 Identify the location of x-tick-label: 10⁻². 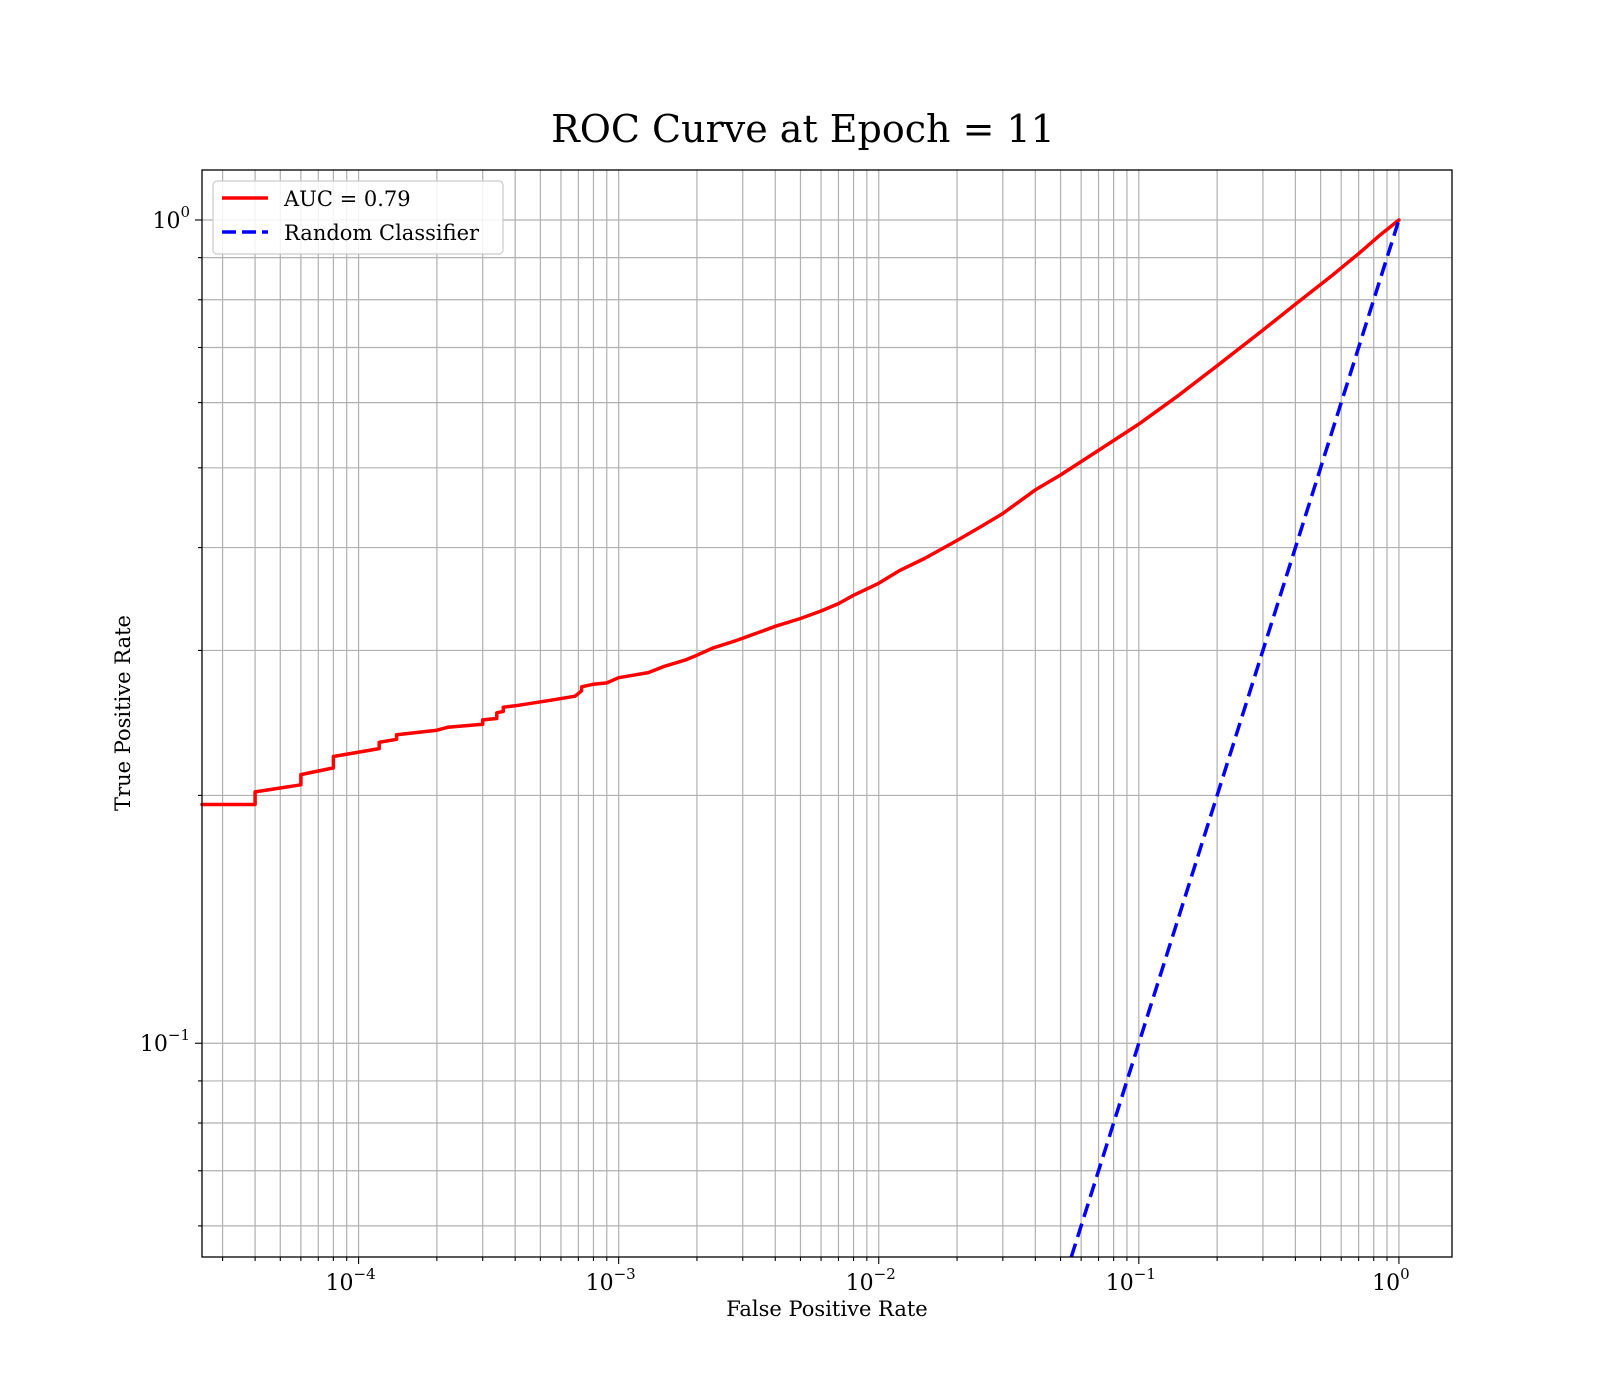
(871, 1280).